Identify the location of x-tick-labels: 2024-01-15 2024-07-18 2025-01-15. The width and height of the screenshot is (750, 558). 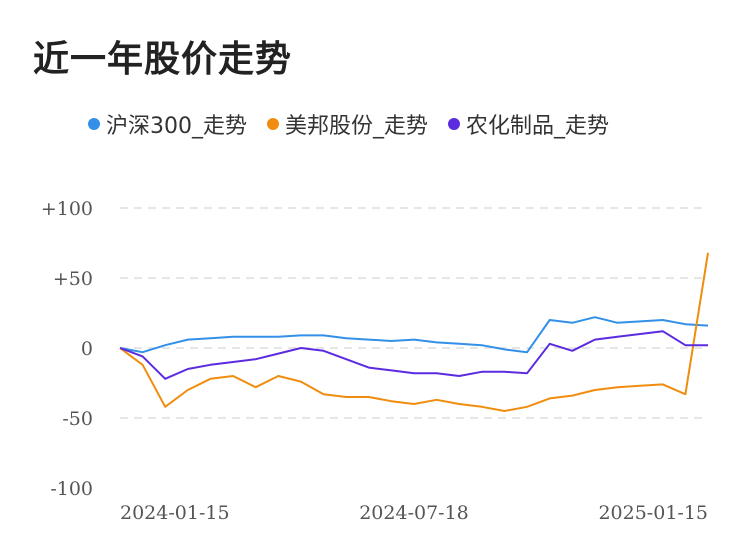
(414, 513).